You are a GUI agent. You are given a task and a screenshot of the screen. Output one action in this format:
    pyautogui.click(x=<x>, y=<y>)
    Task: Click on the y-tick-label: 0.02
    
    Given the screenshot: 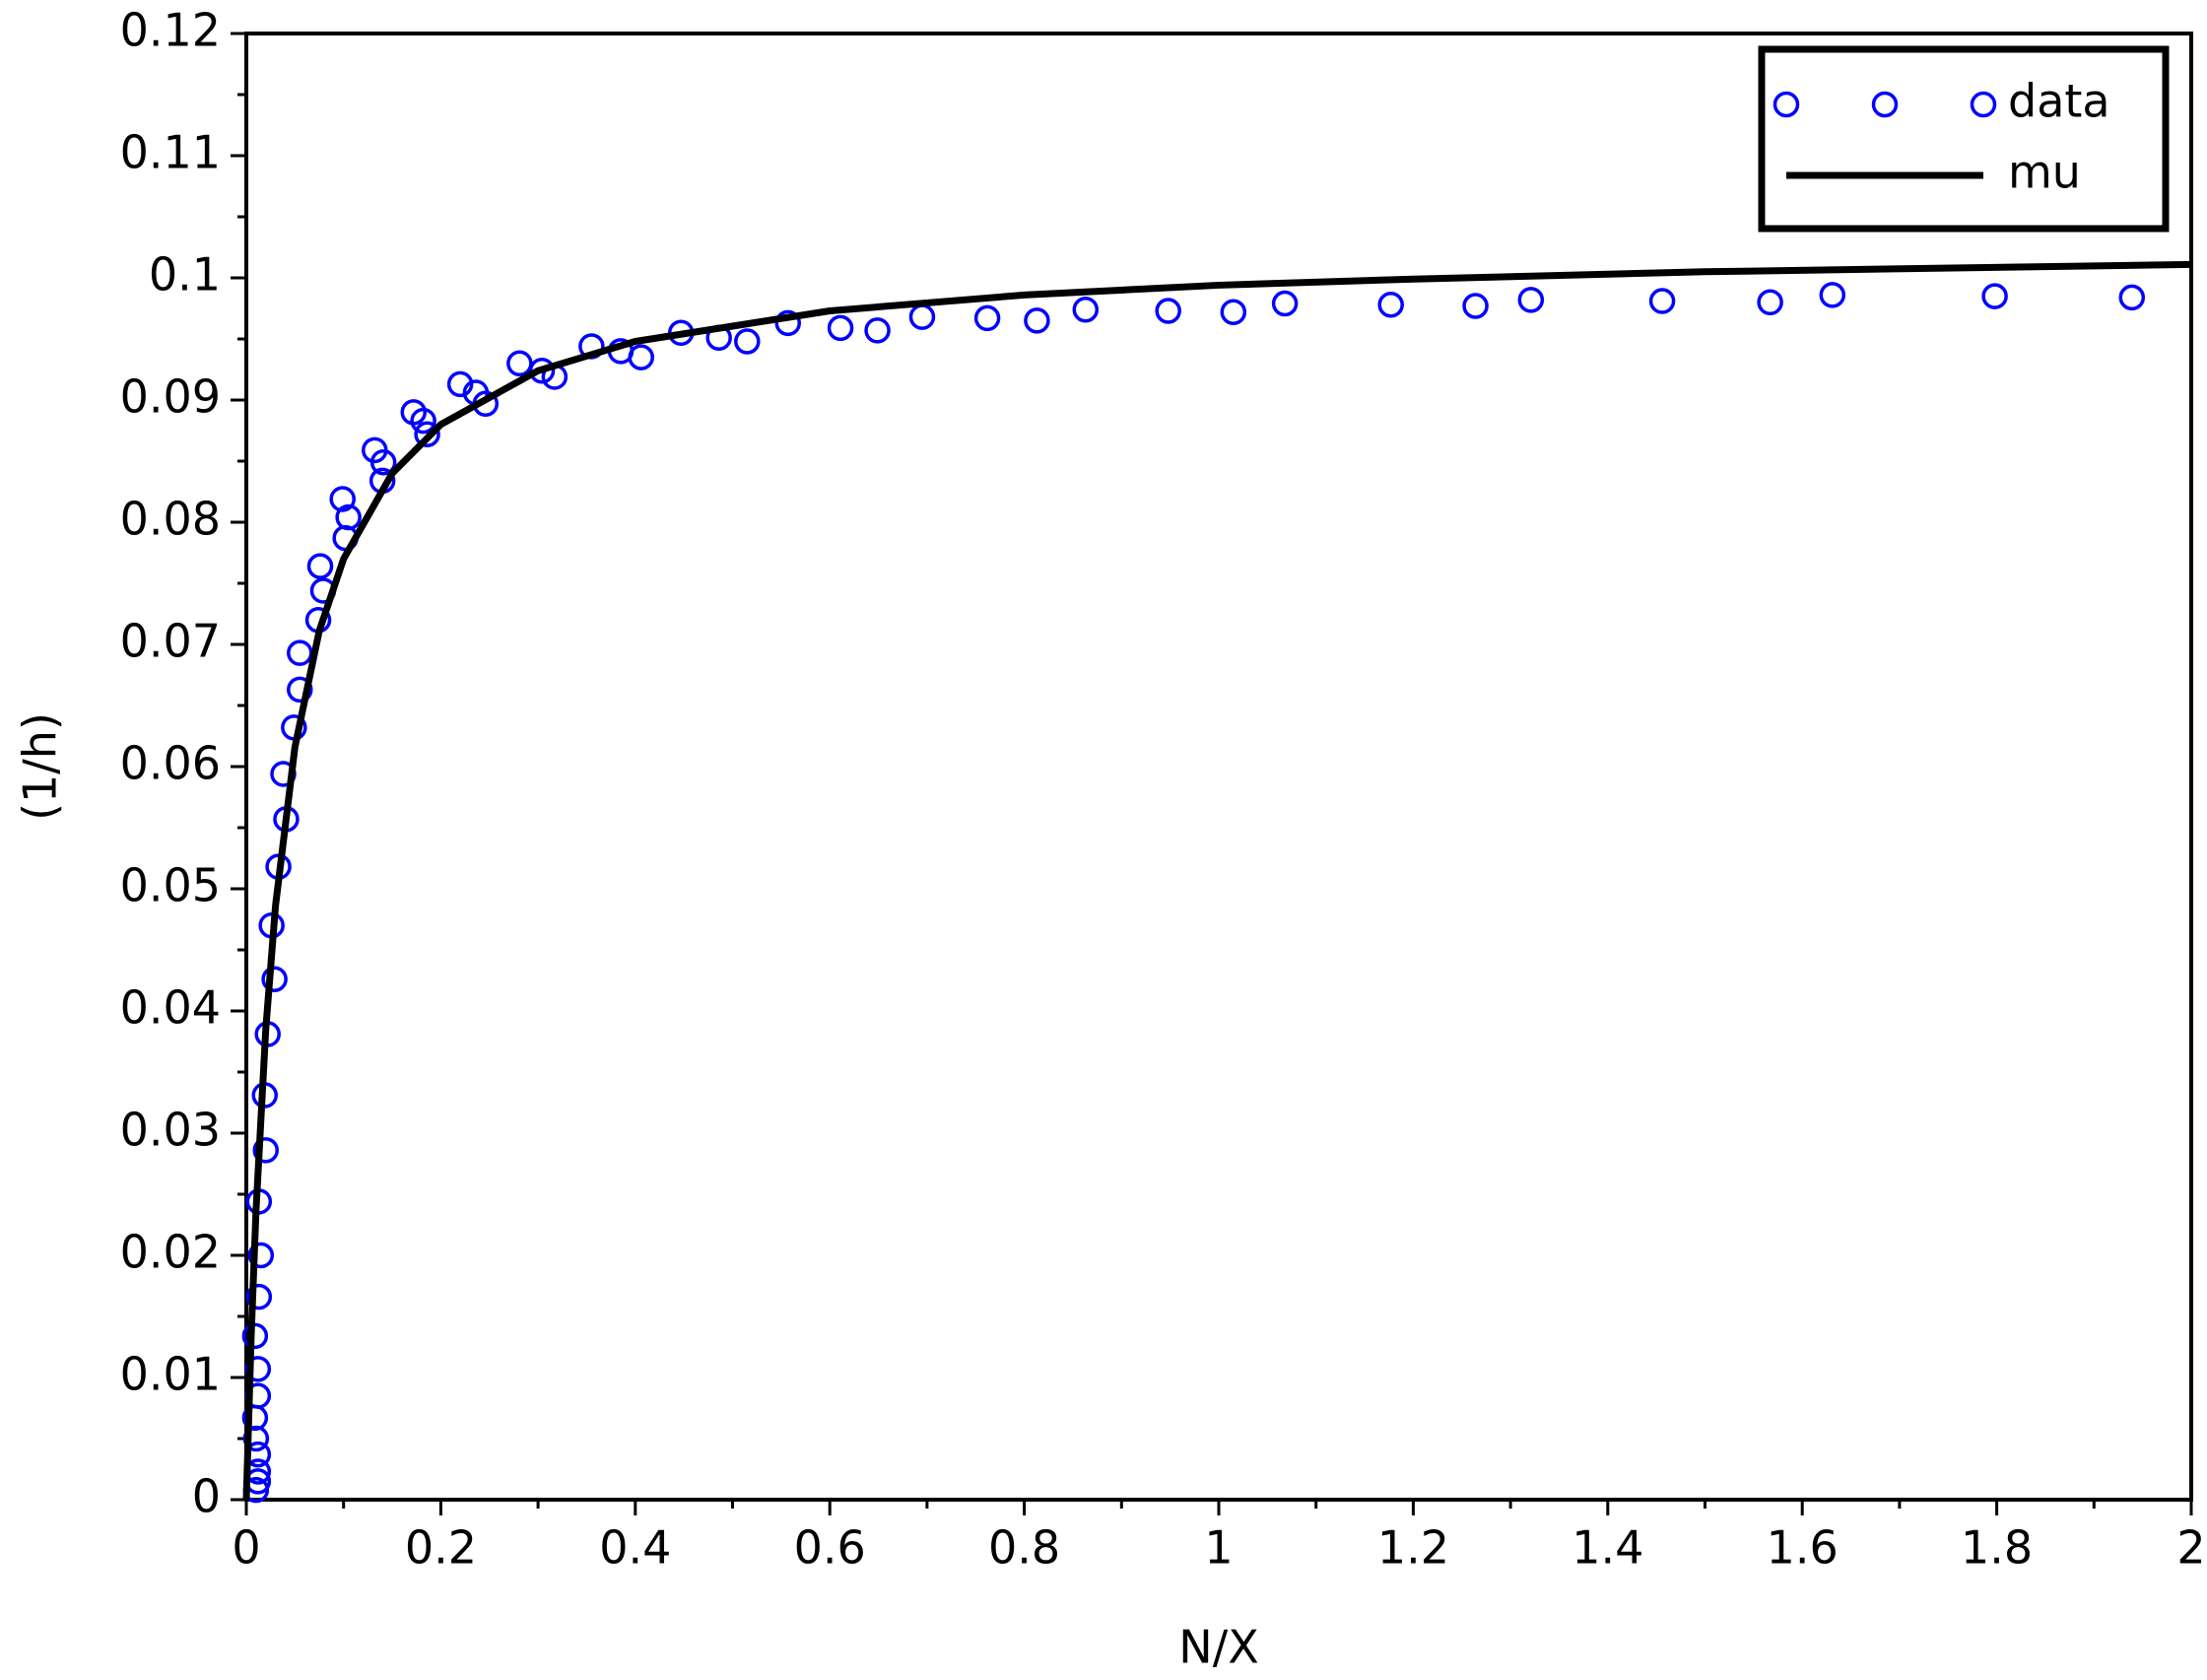 What is the action you would take?
    pyautogui.click(x=170, y=1252)
    